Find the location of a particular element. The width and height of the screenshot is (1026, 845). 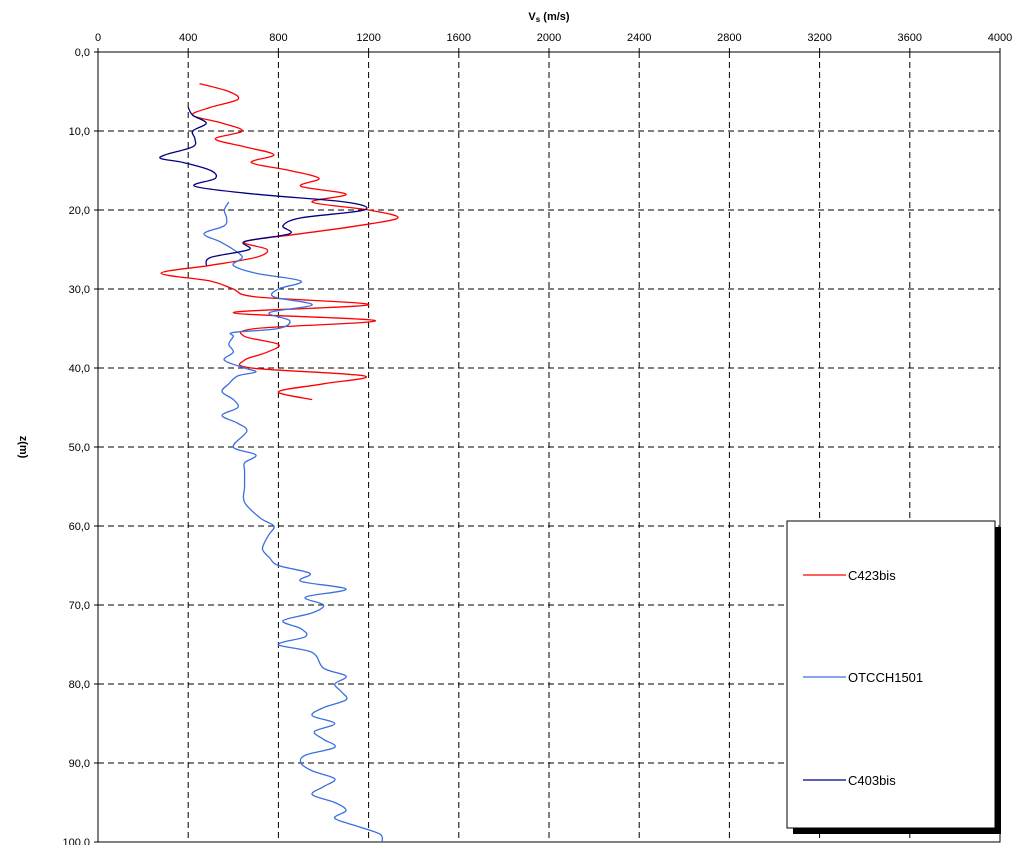

y-tick-label: 60,0 is located at coordinates (79, 527).